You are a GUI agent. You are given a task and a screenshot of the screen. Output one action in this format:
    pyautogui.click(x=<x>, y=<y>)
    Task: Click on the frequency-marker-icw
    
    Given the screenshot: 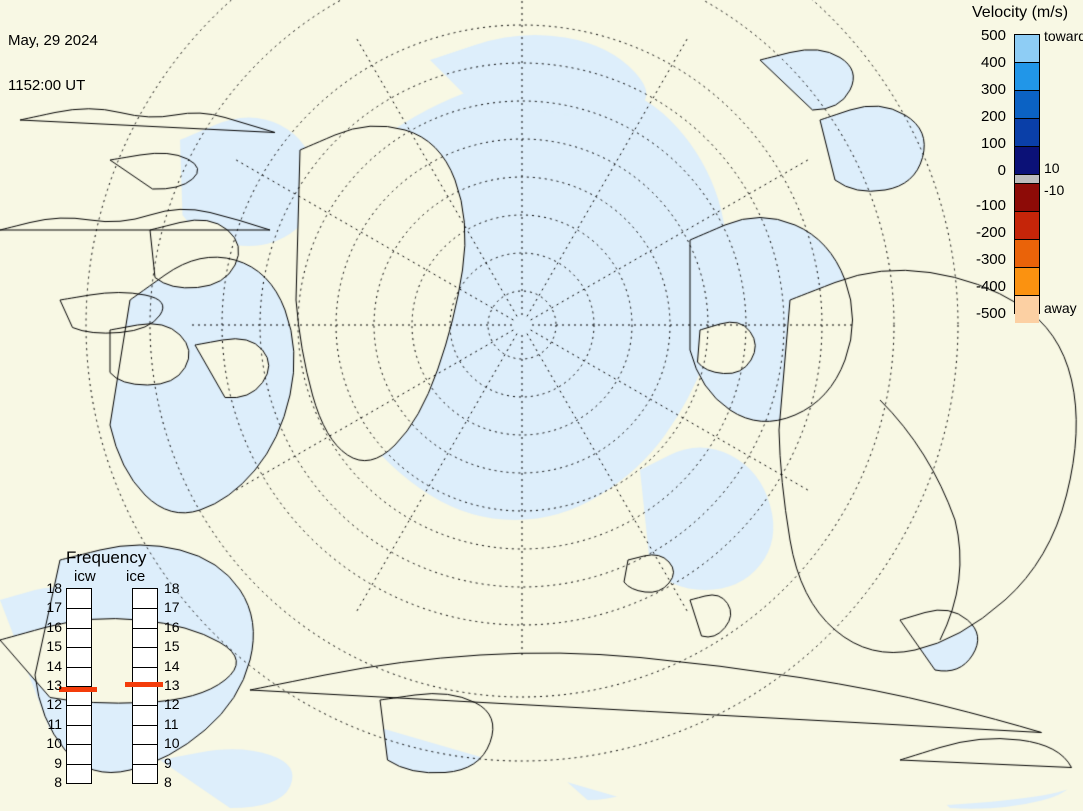 What is the action you would take?
    pyautogui.click(x=78, y=689)
    